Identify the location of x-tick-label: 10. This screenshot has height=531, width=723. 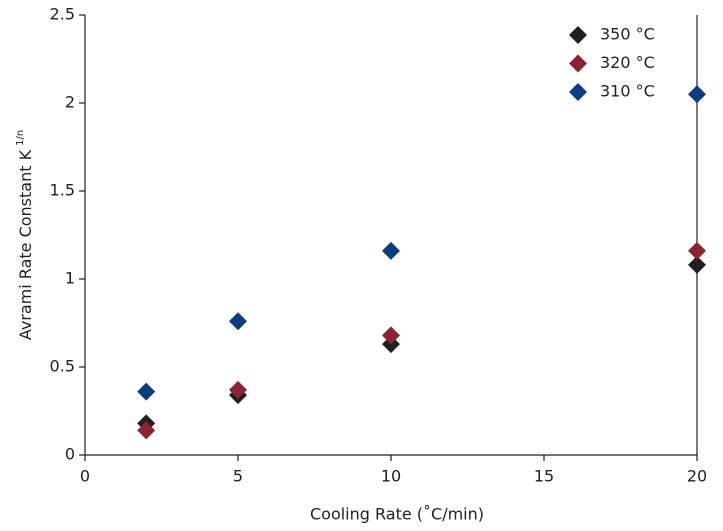
(391, 476).